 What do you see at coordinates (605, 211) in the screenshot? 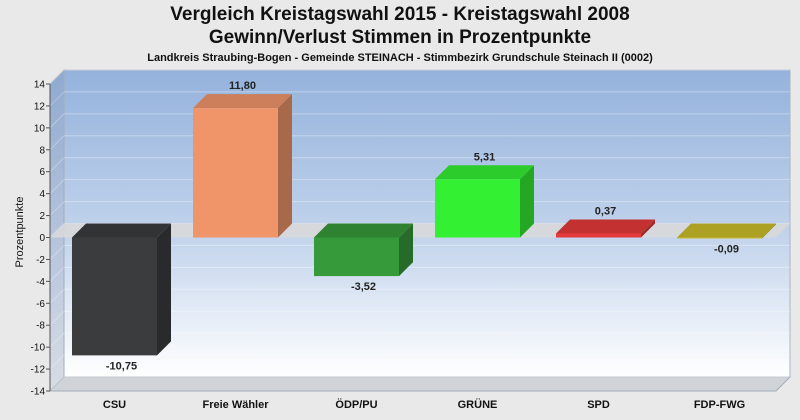
I see `value-label: 0,37` at bounding box center [605, 211].